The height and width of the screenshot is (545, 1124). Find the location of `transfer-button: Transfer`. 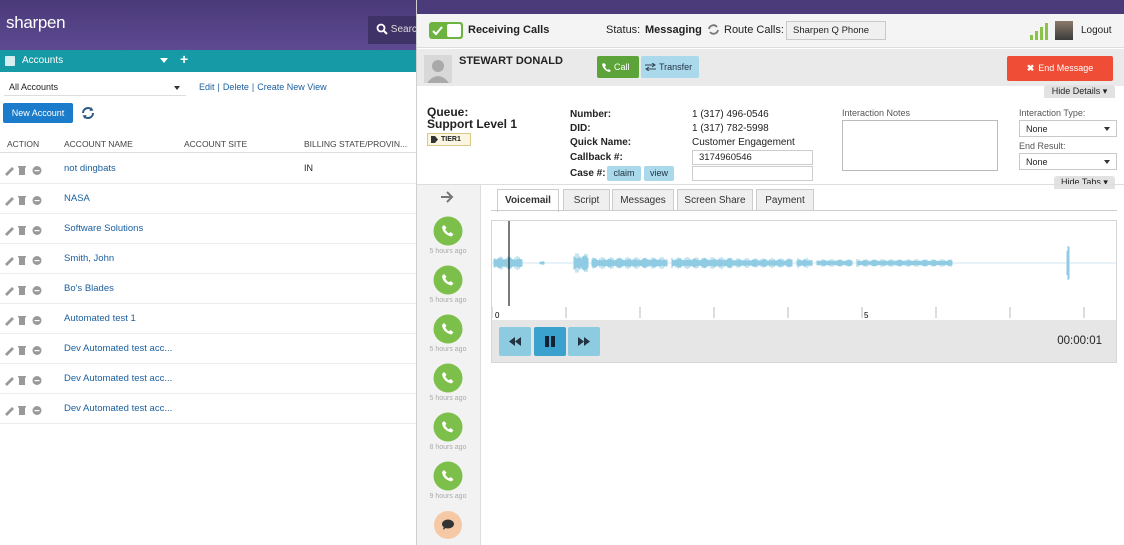

transfer-button: Transfer is located at coordinates (670, 67).